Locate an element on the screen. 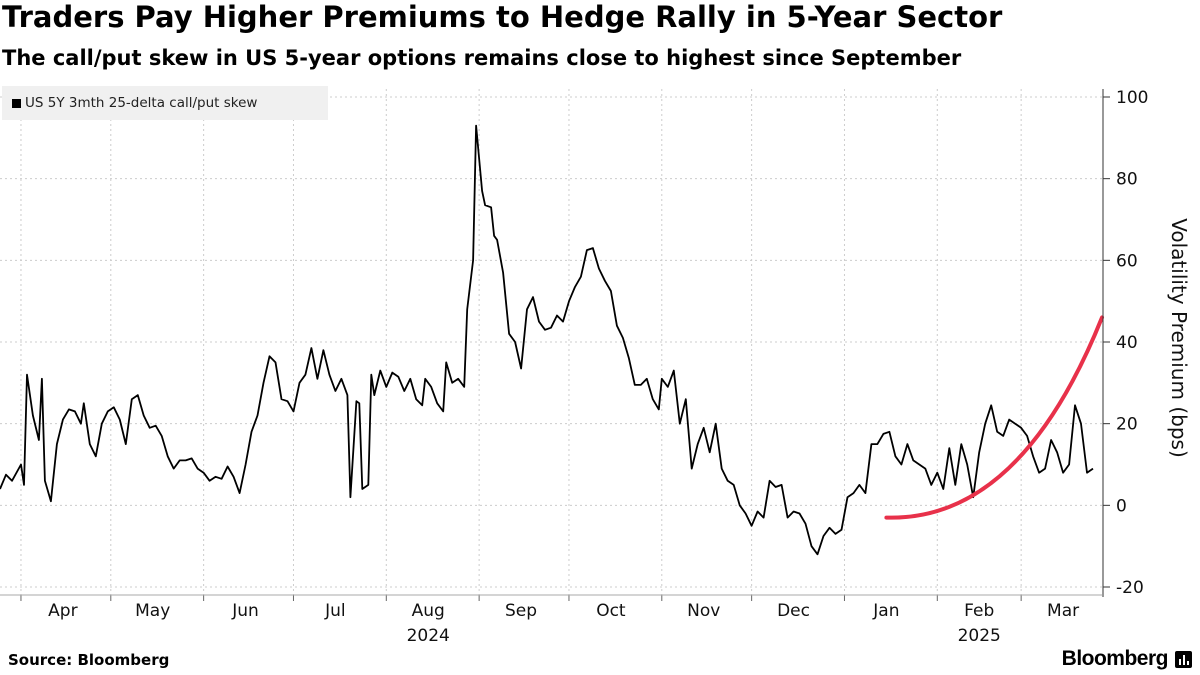 Image resolution: width=1200 pixels, height=675 pixels. x-tick-label: Dec is located at coordinates (793, 611).